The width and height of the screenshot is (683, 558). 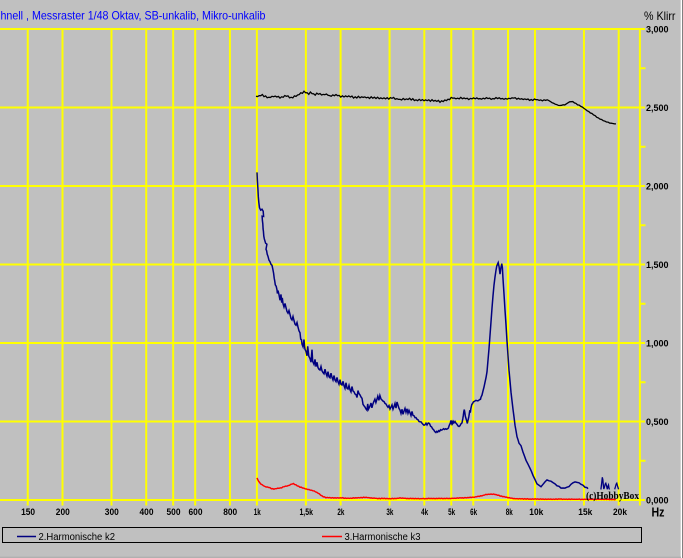 What do you see at coordinates (658, 512) in the screenshot?
I see `svg-text: Hz` at bounding box center [658, 512].